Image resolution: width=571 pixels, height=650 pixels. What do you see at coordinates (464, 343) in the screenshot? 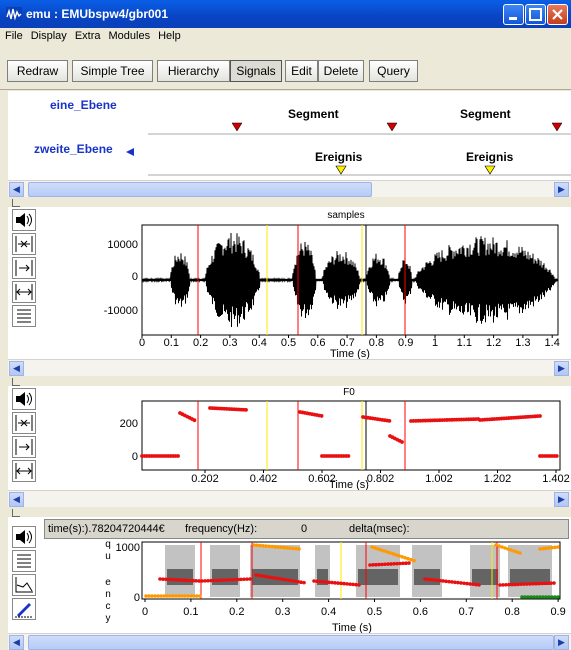
I see `x-tick-label: 1.1` at bounding box center [464, 343].